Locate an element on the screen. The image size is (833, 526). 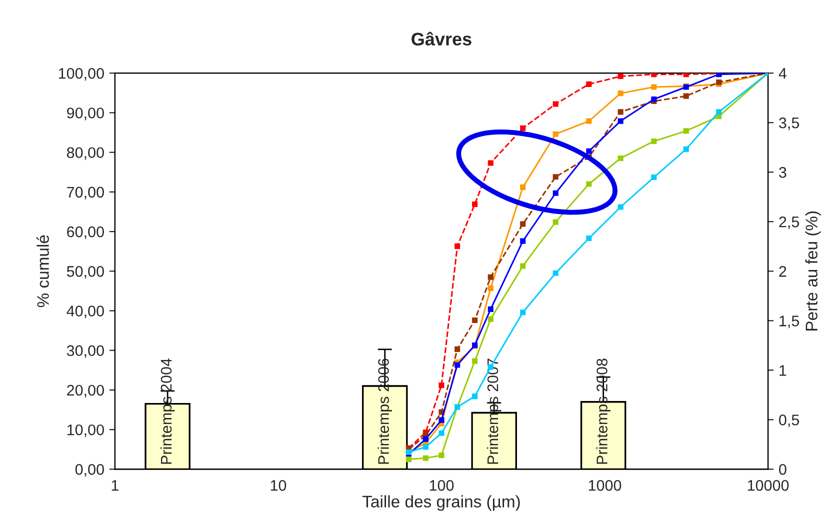
y-axis-title: % cumulé is located at coordinates (42, 271).